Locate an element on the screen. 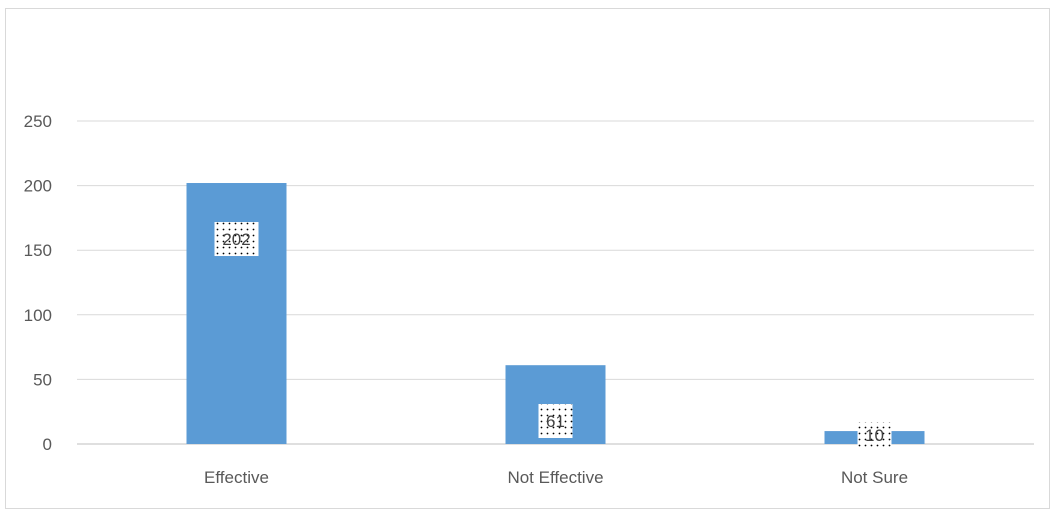 This screenshot has height=514, width=1057. y-tick-label: 150 is located at coordinates (38, 250).